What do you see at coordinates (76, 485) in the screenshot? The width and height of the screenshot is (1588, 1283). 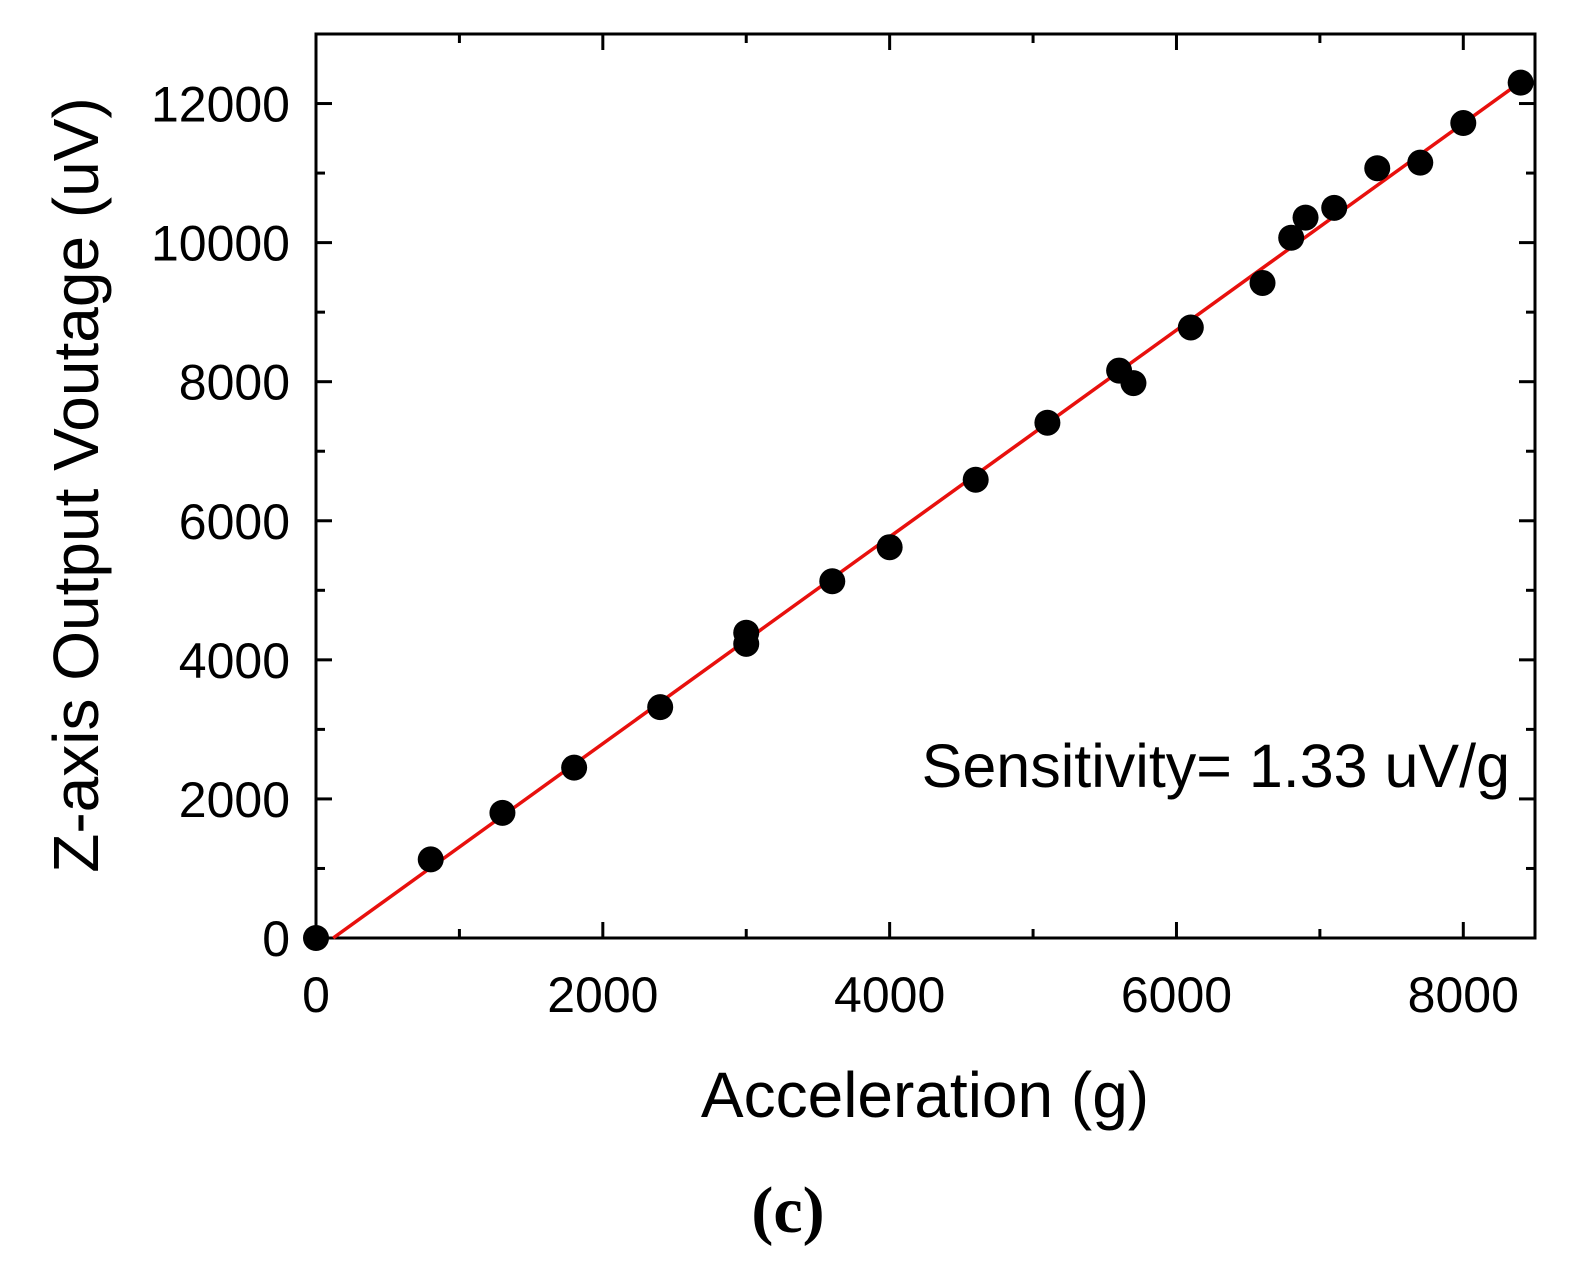 I see `y-axis-label: Z-axis Output Voutage (uV)` at bounding box center [76, 485].